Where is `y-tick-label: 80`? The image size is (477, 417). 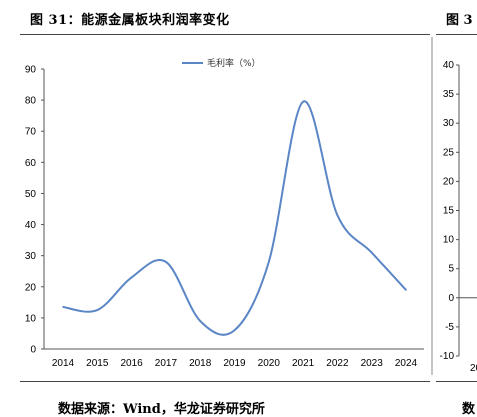
y-tick-label: 80 is located at coordinates (31, 101).